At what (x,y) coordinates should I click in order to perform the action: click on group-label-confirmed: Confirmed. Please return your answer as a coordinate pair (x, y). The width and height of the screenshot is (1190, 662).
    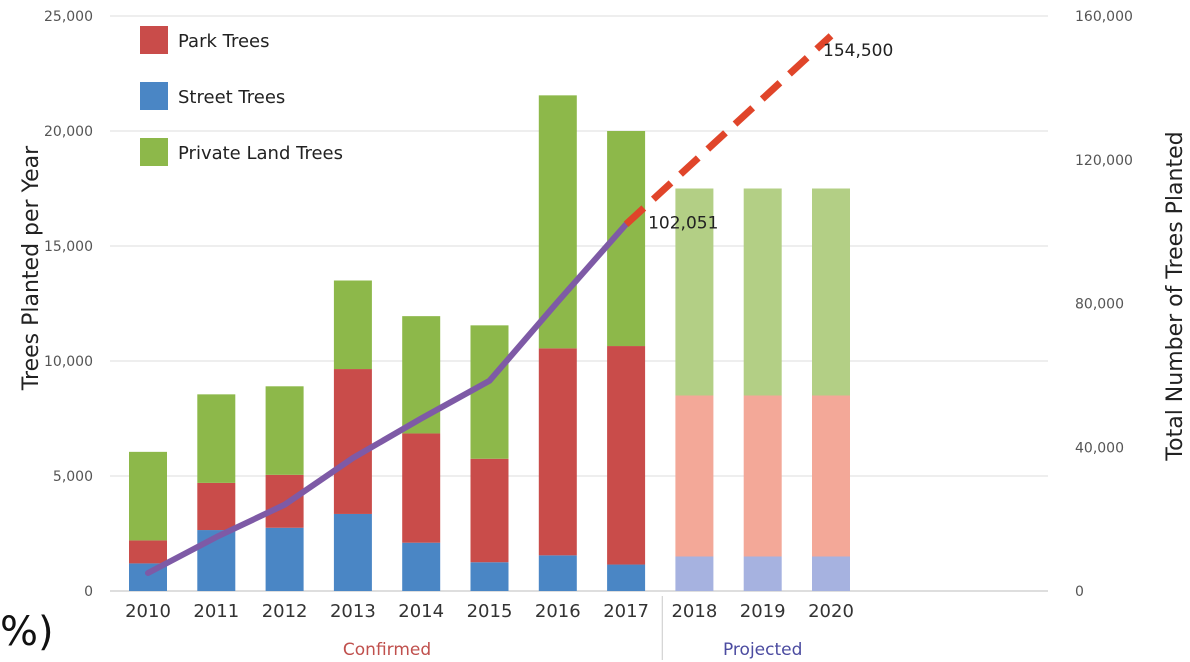
    Looking at the image, I should click on (387, 650).